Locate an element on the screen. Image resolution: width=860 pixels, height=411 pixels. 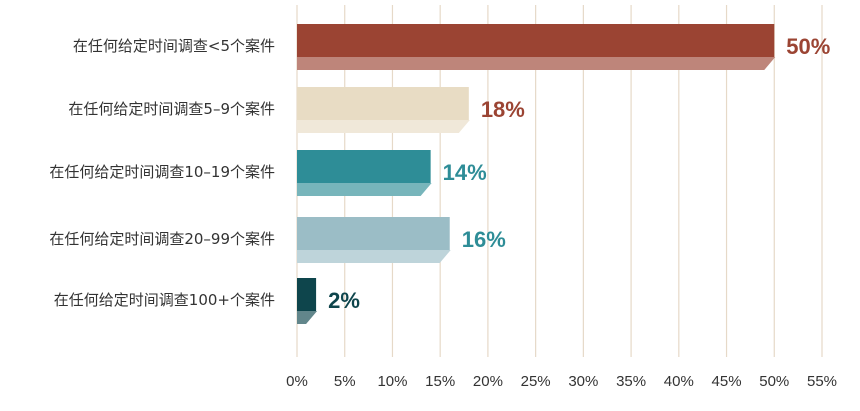
x-tick-label: 30% is located at coordinates (583, 381).